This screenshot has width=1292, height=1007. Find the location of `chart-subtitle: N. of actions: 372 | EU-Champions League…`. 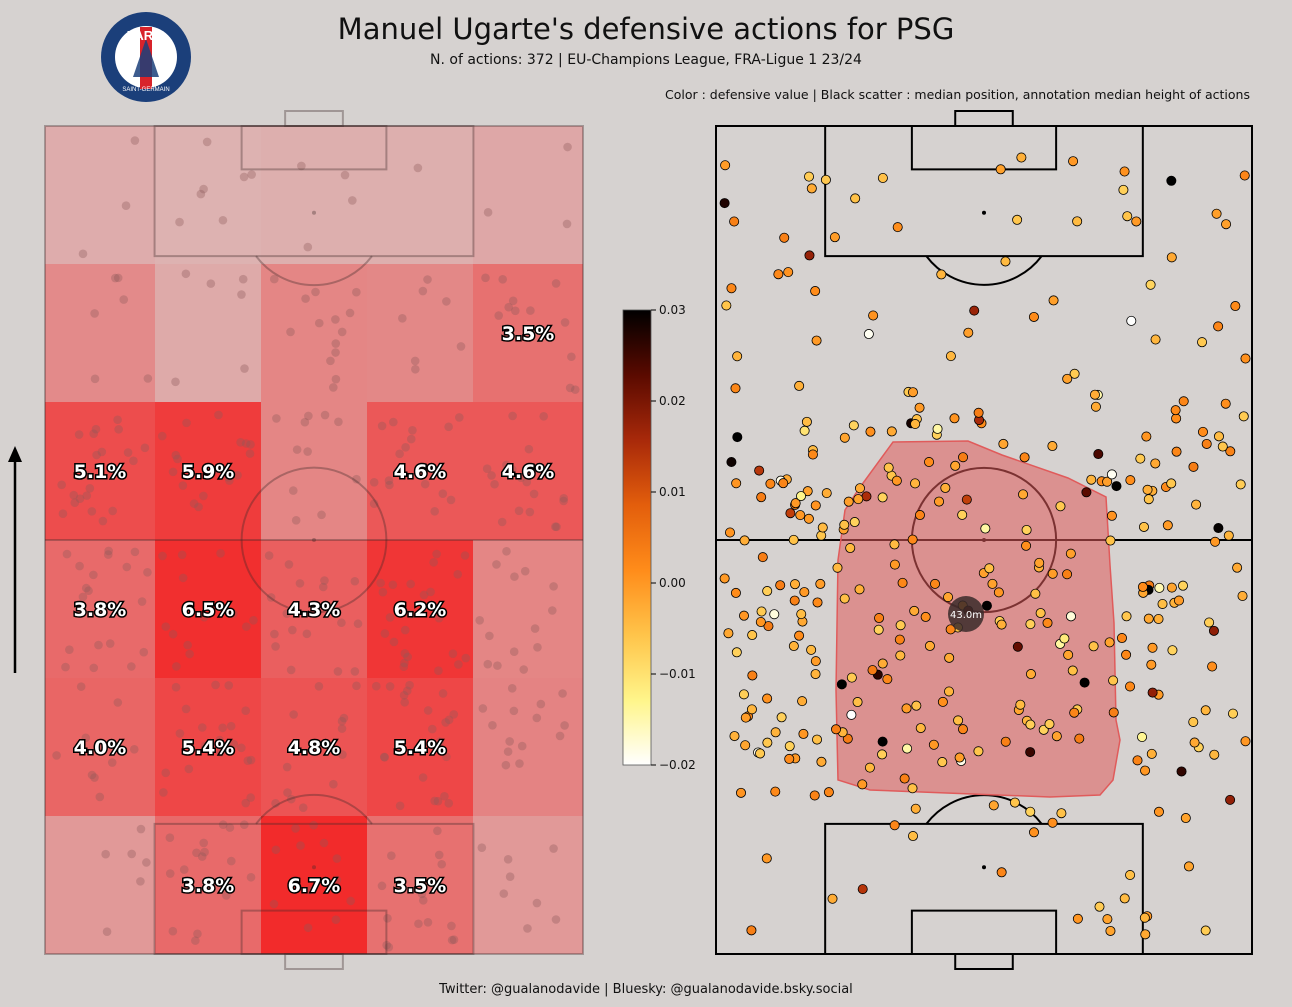

chart-subtitle: N. of actions: 372 | EU-Champions League… is located at coordinates (646, 60).